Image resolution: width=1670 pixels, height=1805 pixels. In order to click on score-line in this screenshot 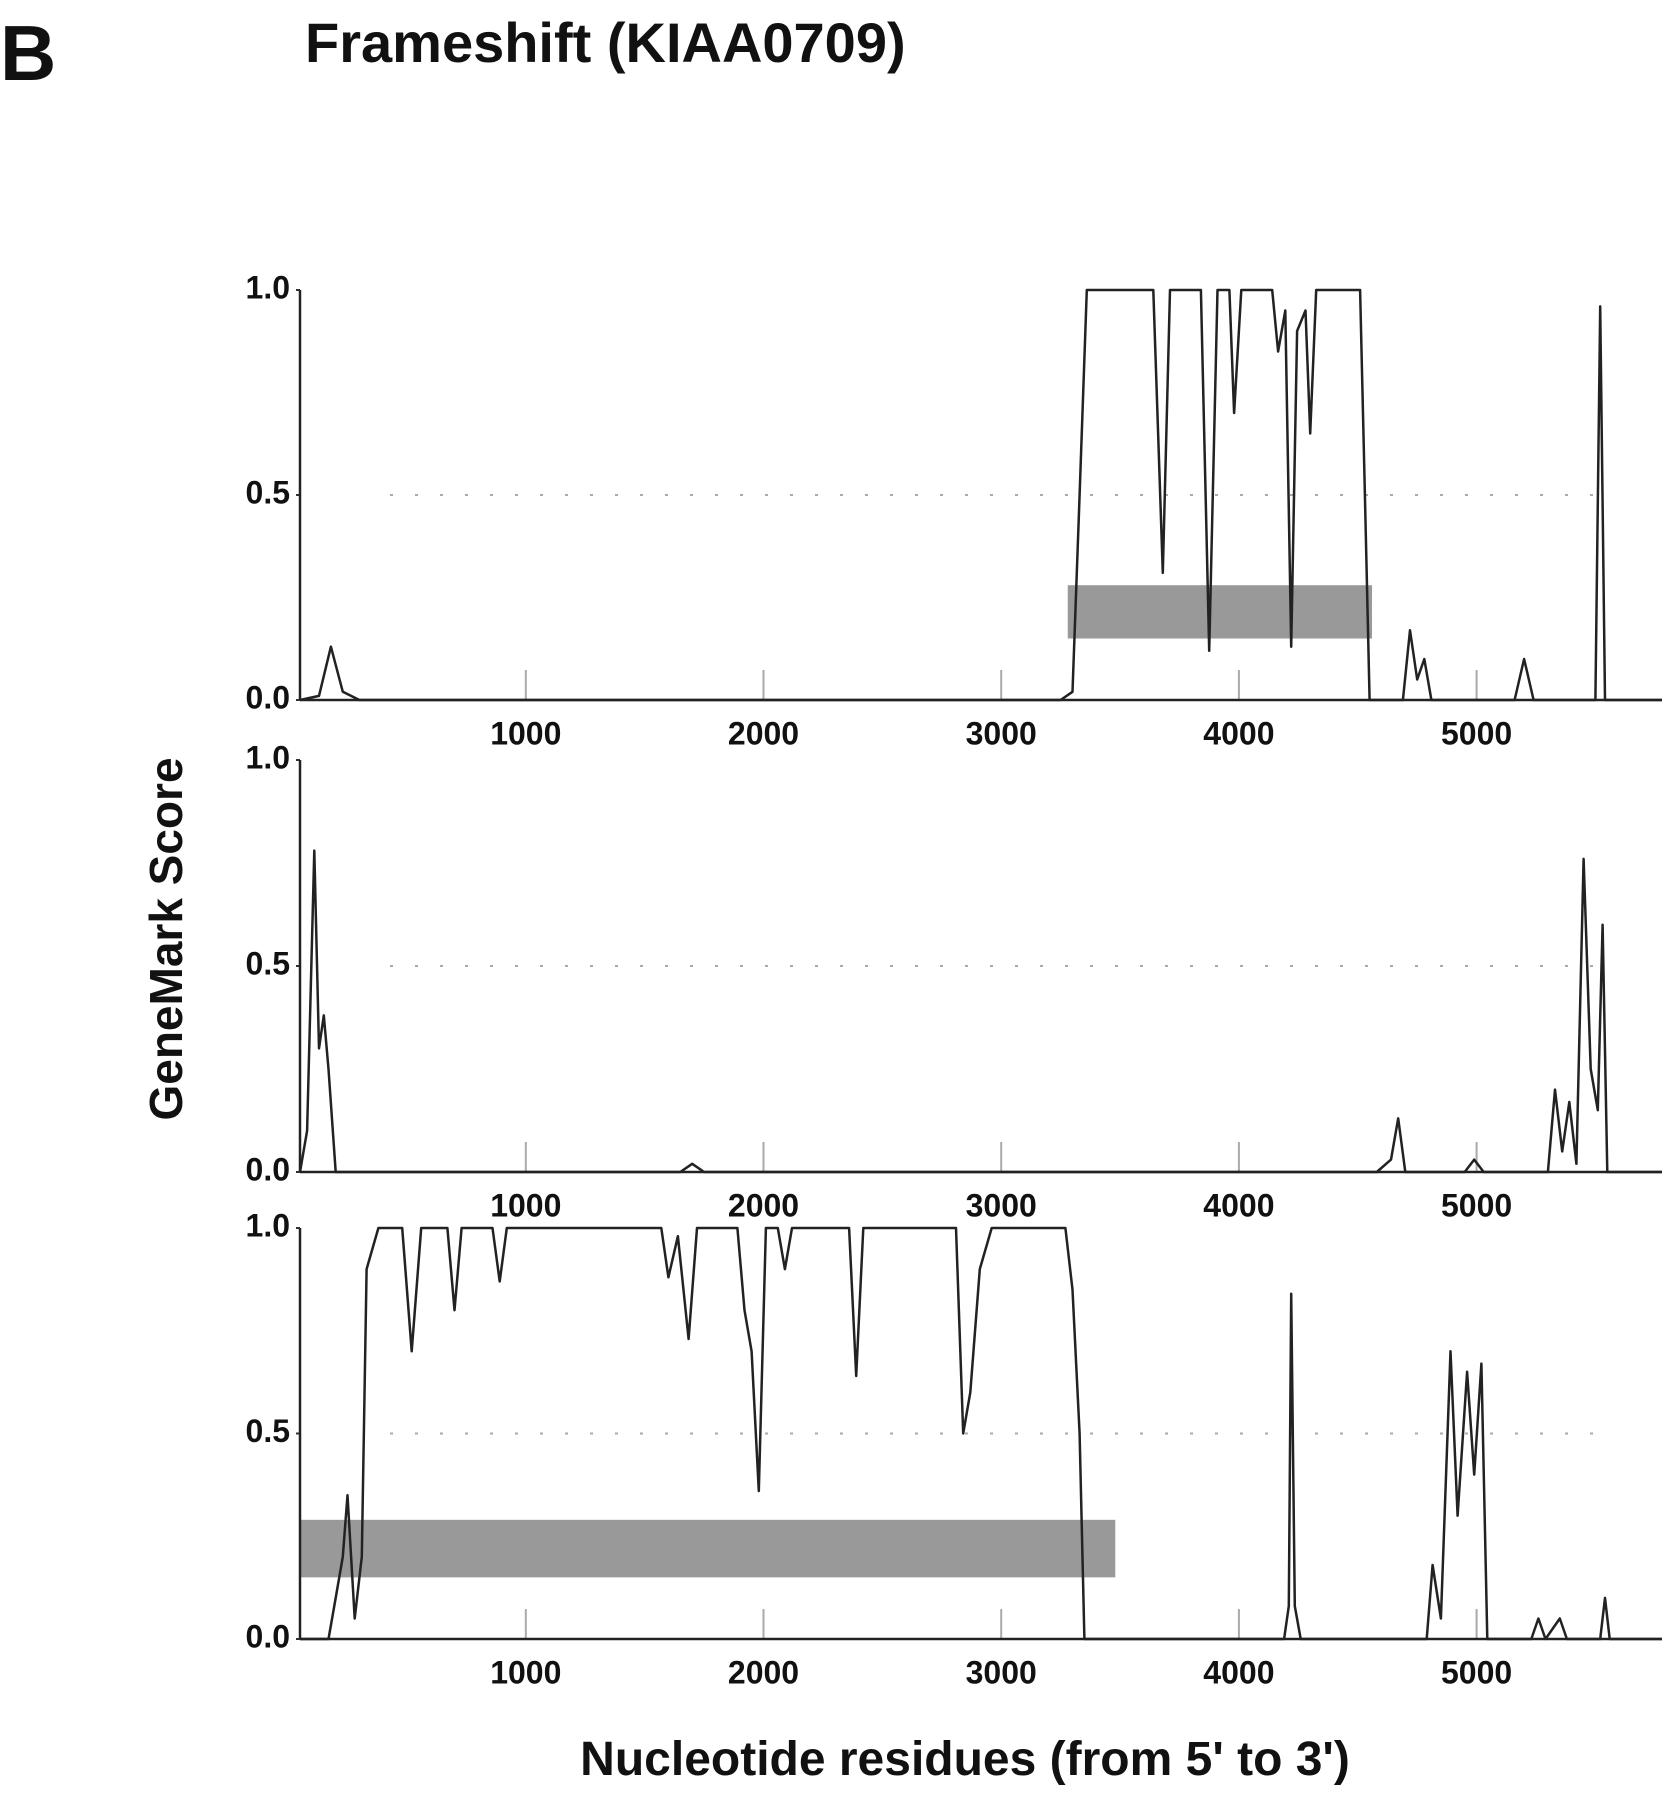, I will do `click(980, 1011)`.